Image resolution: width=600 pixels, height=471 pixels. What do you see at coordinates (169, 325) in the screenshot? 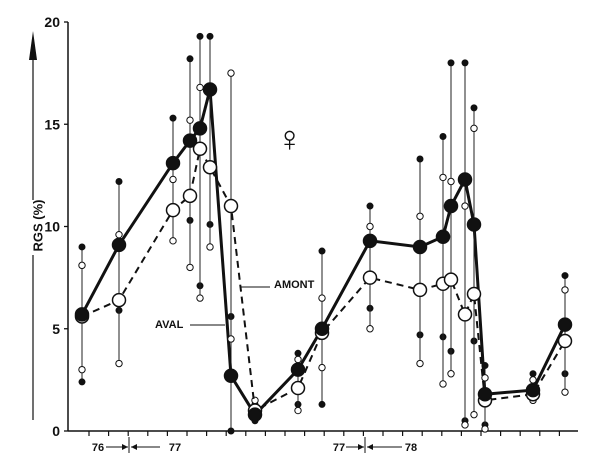
I see `annotation-aval: AVAL` at bounding box center [169, 325].